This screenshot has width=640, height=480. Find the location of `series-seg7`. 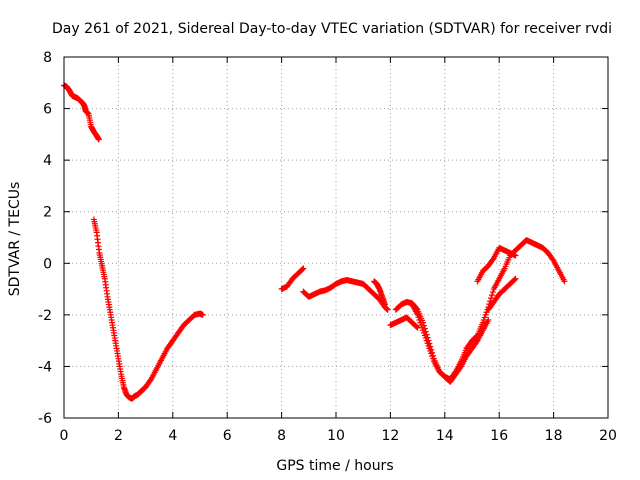

series-seg7 is located at coordinates (480, 310).